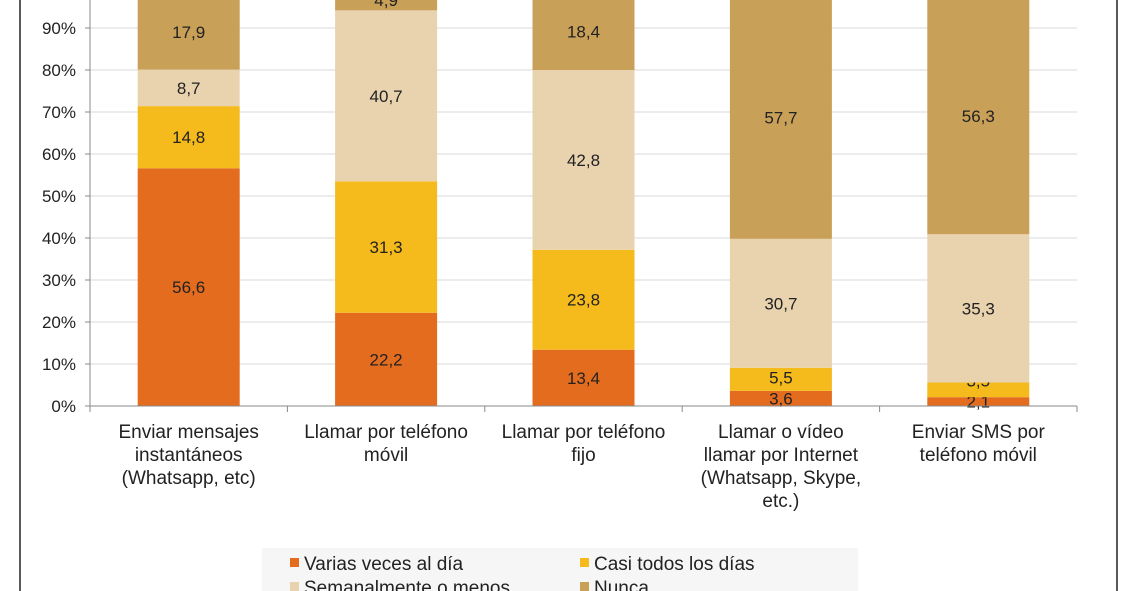  What do you see at coordinates (386, 455) in the screenshot?
I see `x-category-label: móvil` at bounding box center [386, 455].